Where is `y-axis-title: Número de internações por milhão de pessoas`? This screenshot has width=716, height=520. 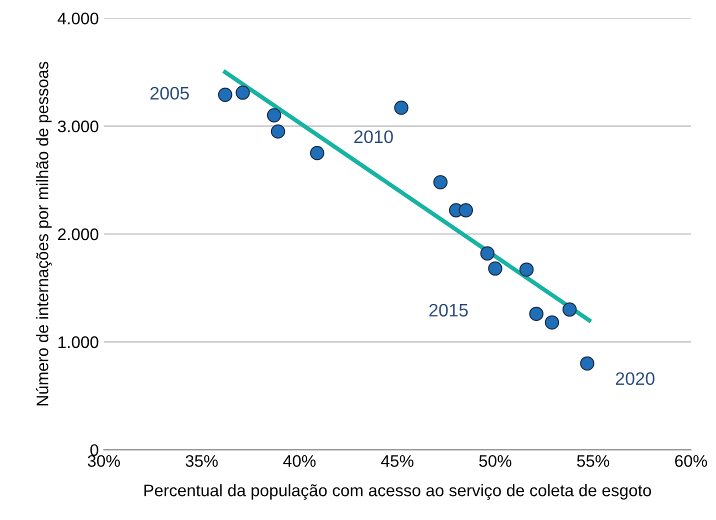 y-axis-title: Número de internações por milhão de pessoas is located at coordinates (44, 234).